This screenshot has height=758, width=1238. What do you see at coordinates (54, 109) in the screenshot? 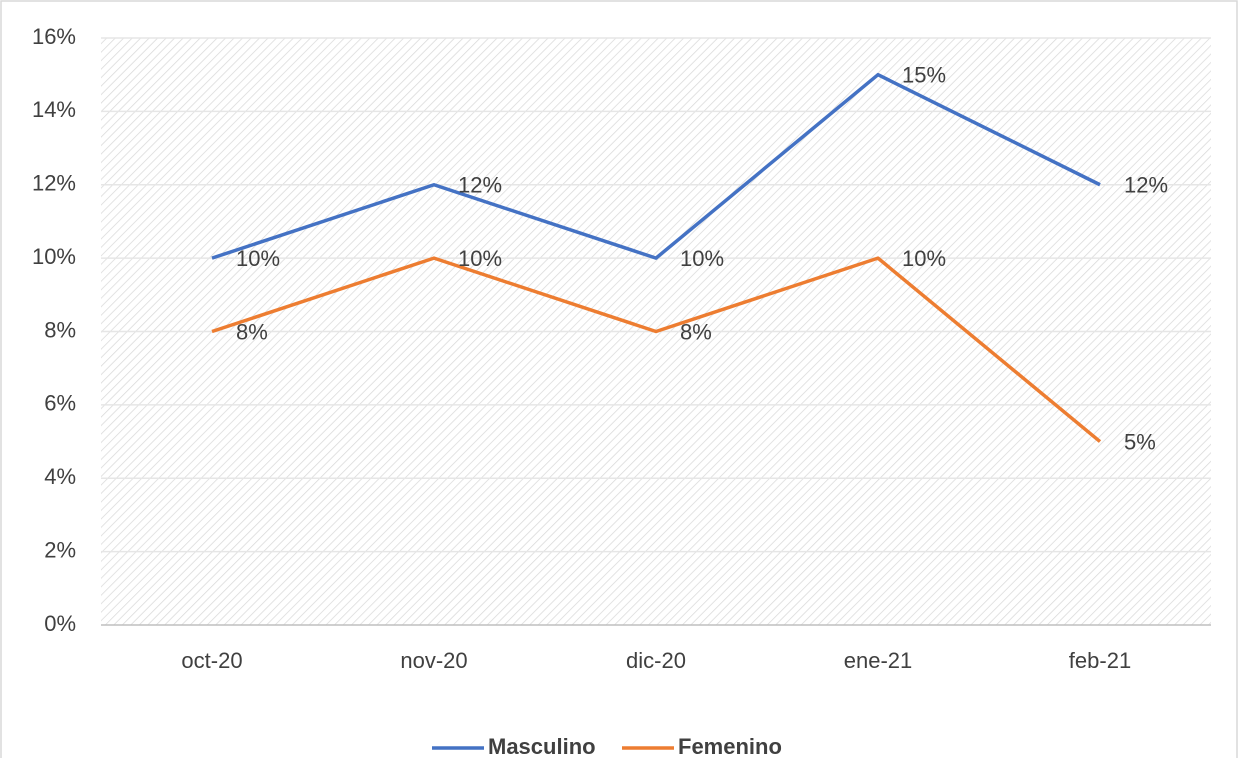
I see `y-tick-label: 14%` at bounding box center [54, 109].